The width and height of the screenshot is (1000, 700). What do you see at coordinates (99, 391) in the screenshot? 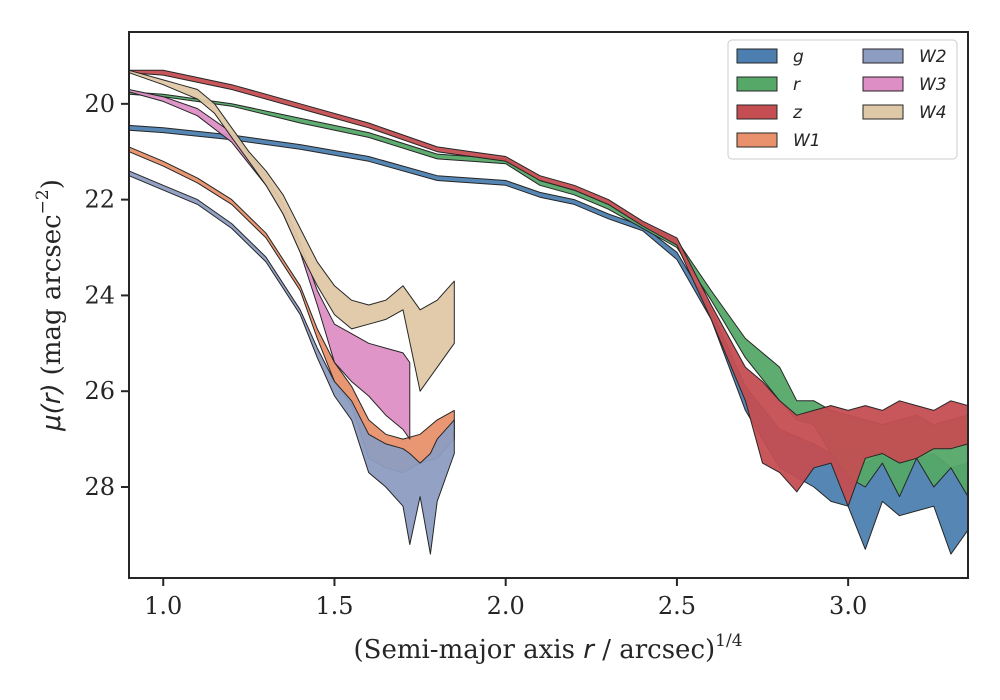
I see `y-tick-label: 26` at bounding box center [99, 391].